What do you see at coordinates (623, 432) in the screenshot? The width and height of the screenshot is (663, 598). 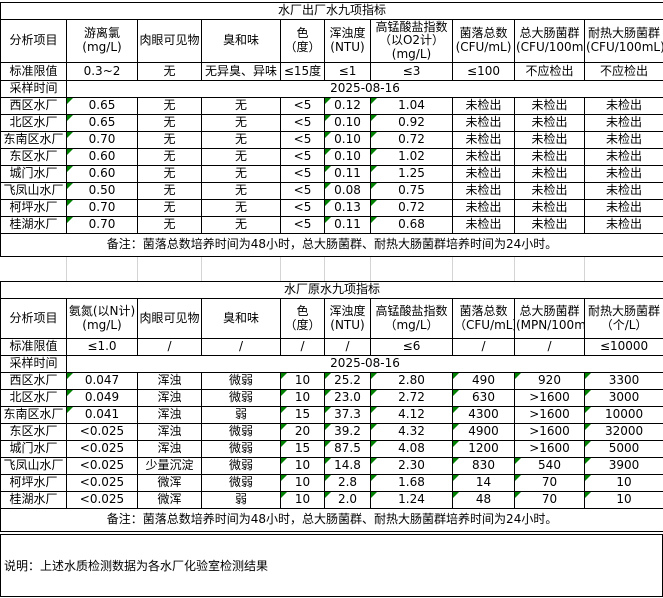 I see `value-cell: 32000` at bounding box center [623, 432].